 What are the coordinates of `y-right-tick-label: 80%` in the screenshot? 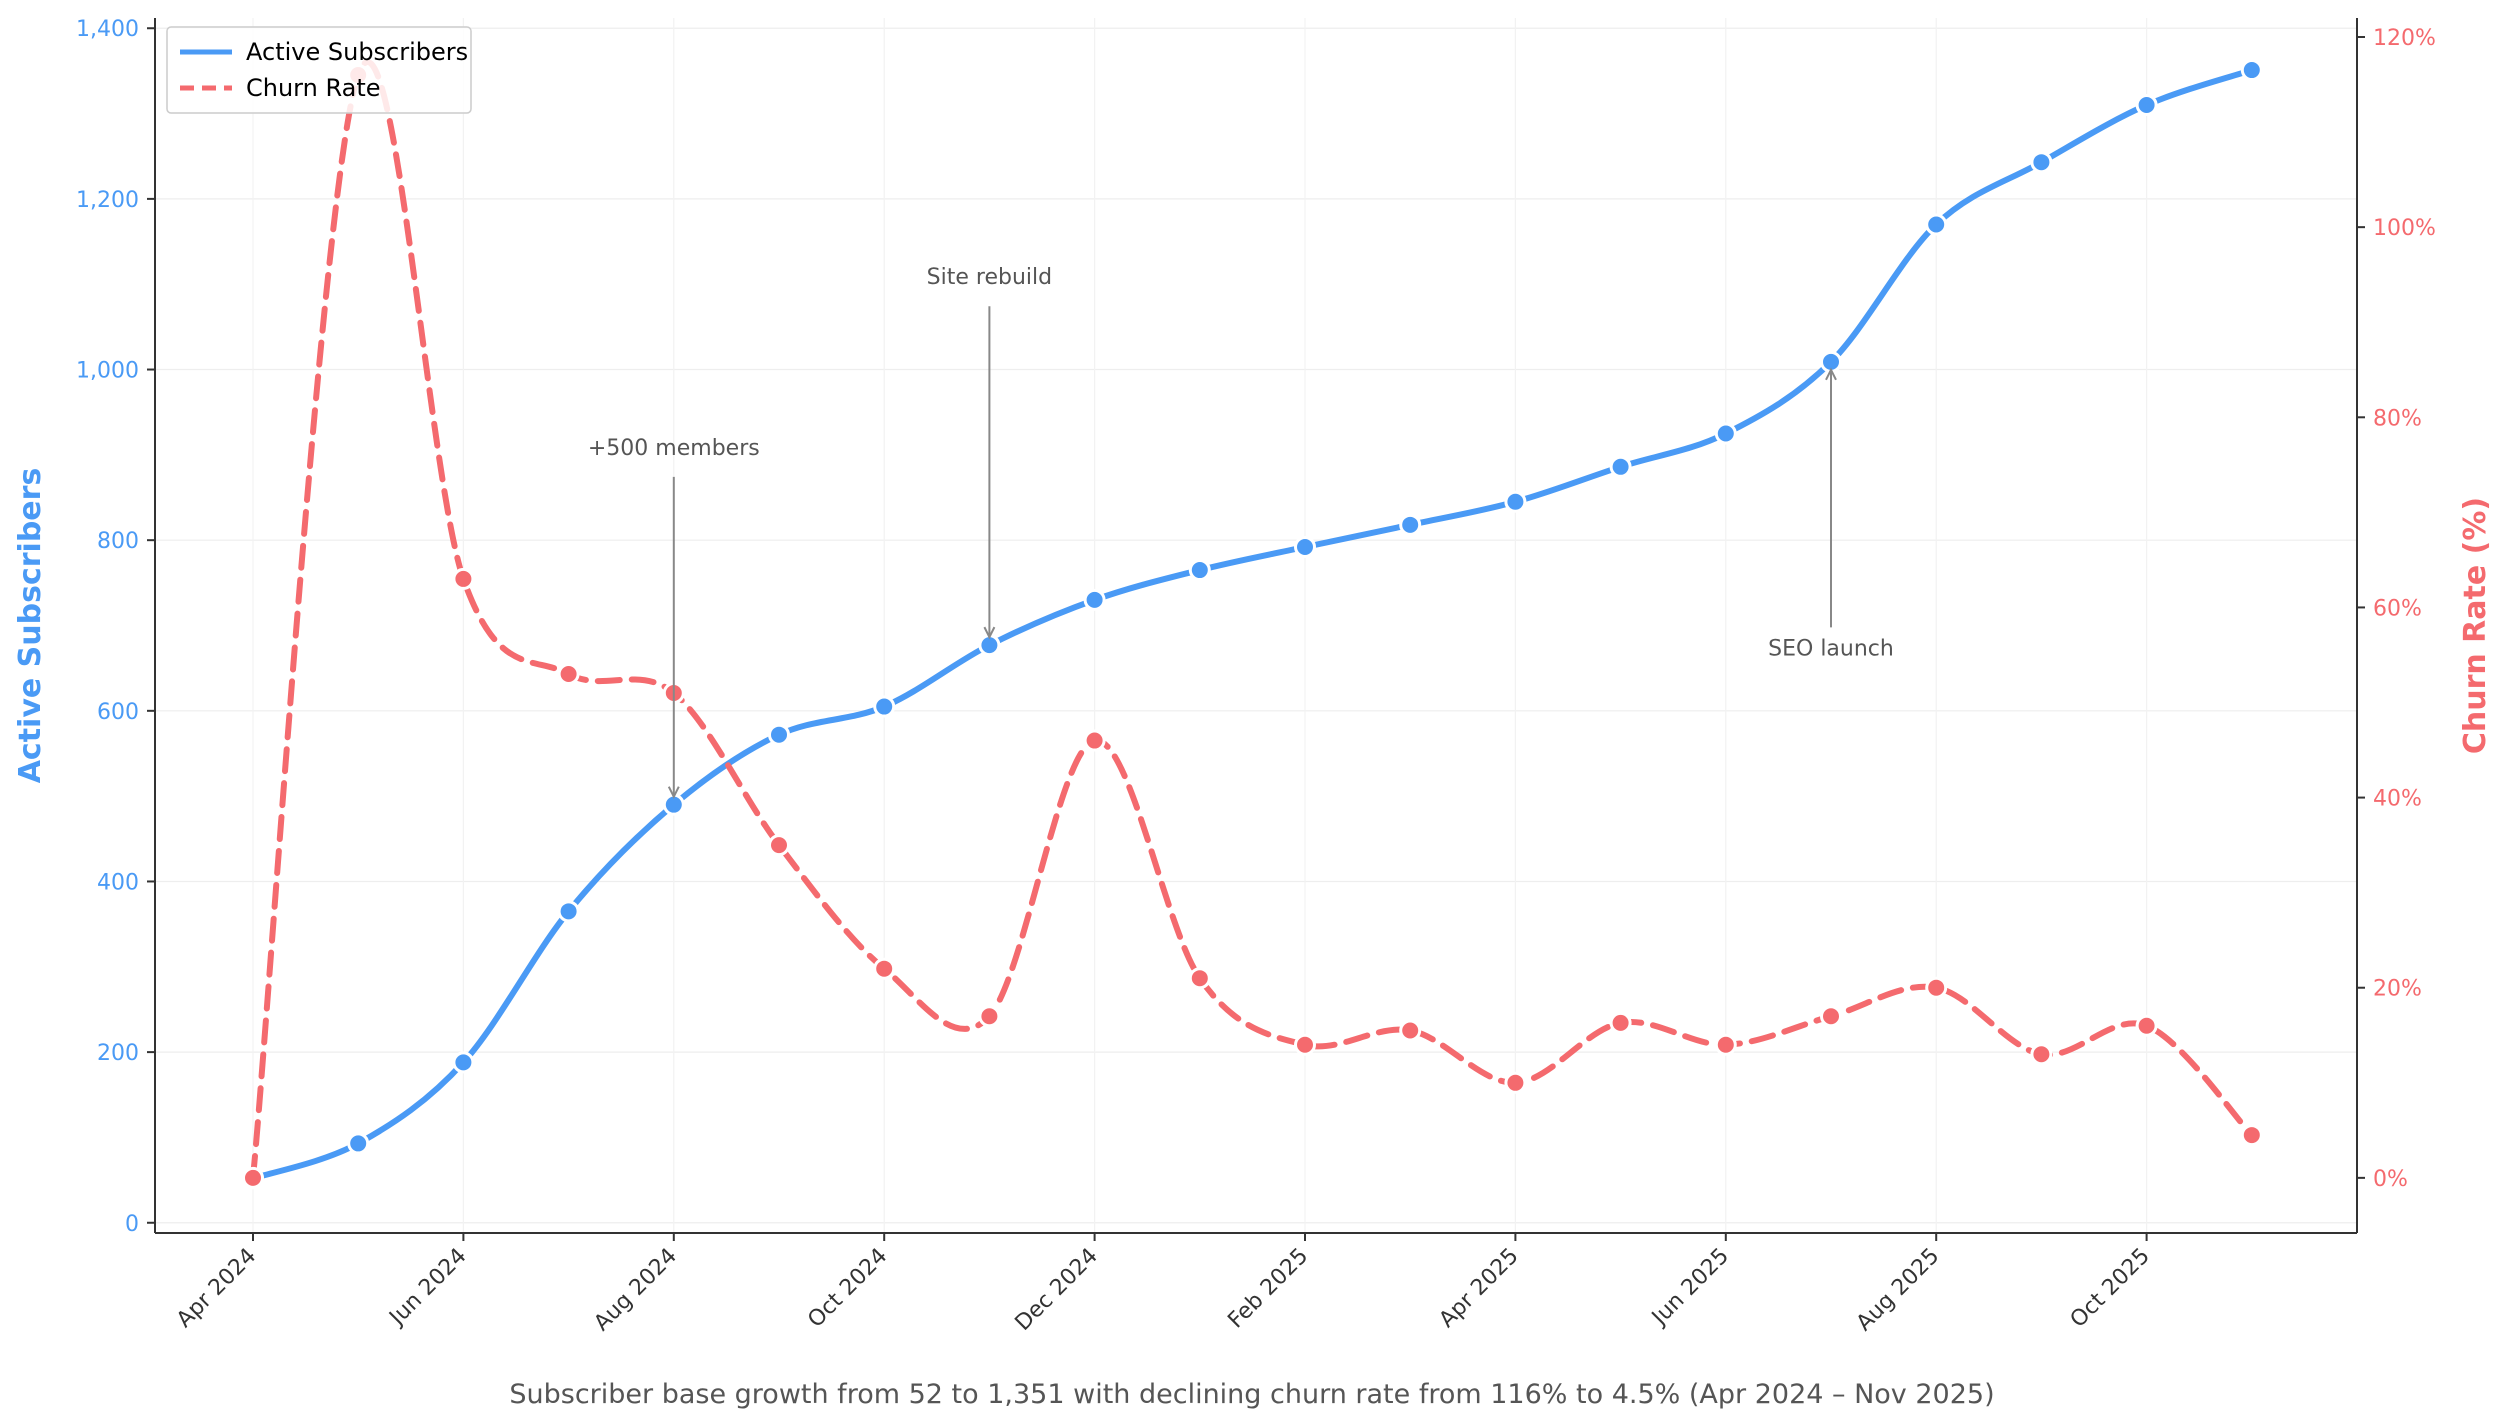 It's located at (2397, 418).